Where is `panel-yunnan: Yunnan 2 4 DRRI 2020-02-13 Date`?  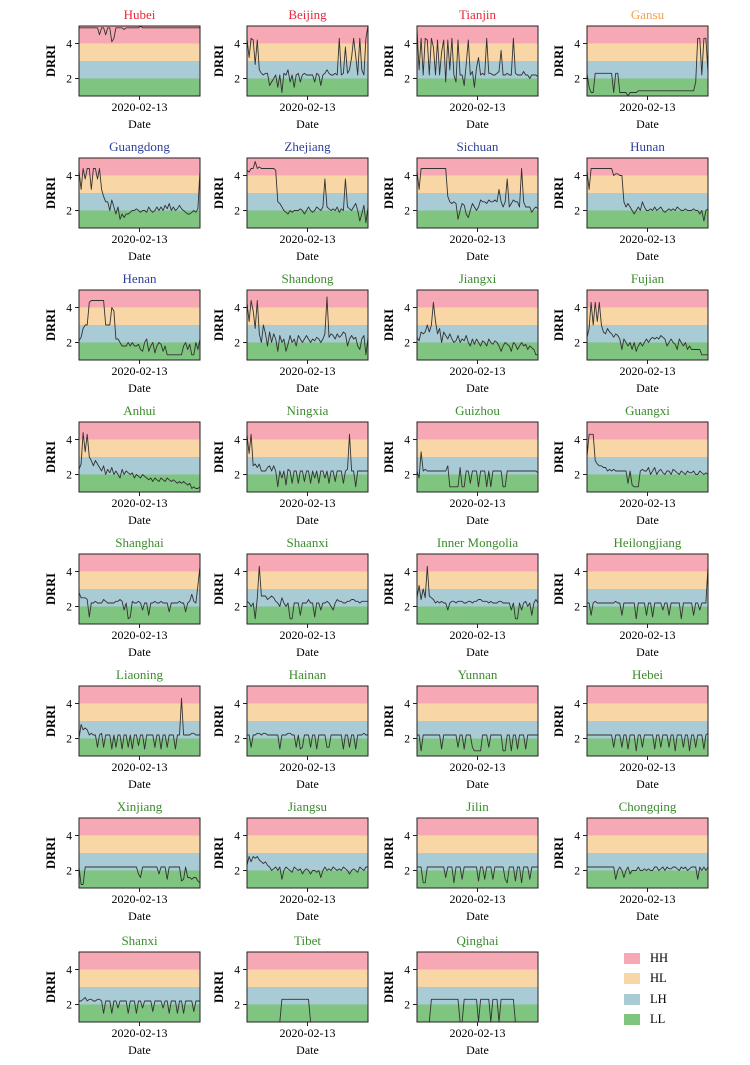 panel-yunnan: Yunnan 2 4 DRRI 2020-02-13 Date is located at coordinates (460, 729).